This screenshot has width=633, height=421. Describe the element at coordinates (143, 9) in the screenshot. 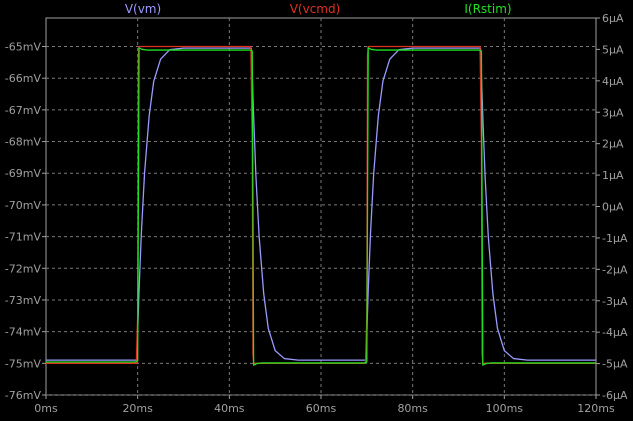

I see `legend-vvm: V(vm)` at that location.